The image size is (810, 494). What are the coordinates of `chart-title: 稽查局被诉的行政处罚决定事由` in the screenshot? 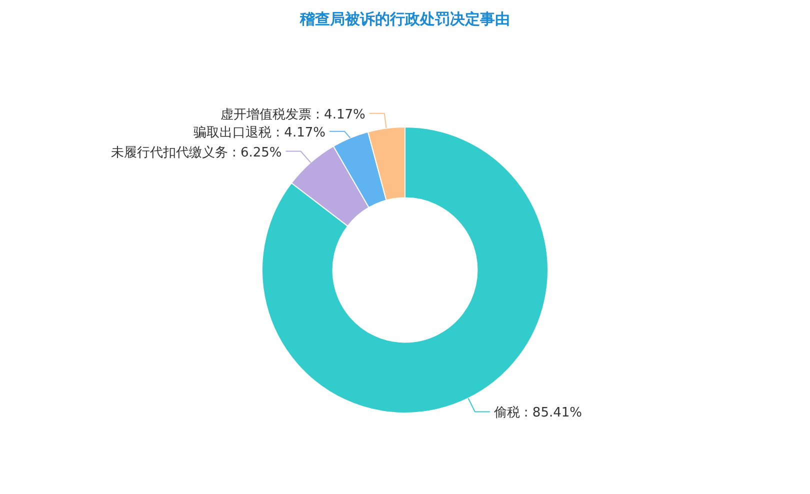 It's located at (404, 19).